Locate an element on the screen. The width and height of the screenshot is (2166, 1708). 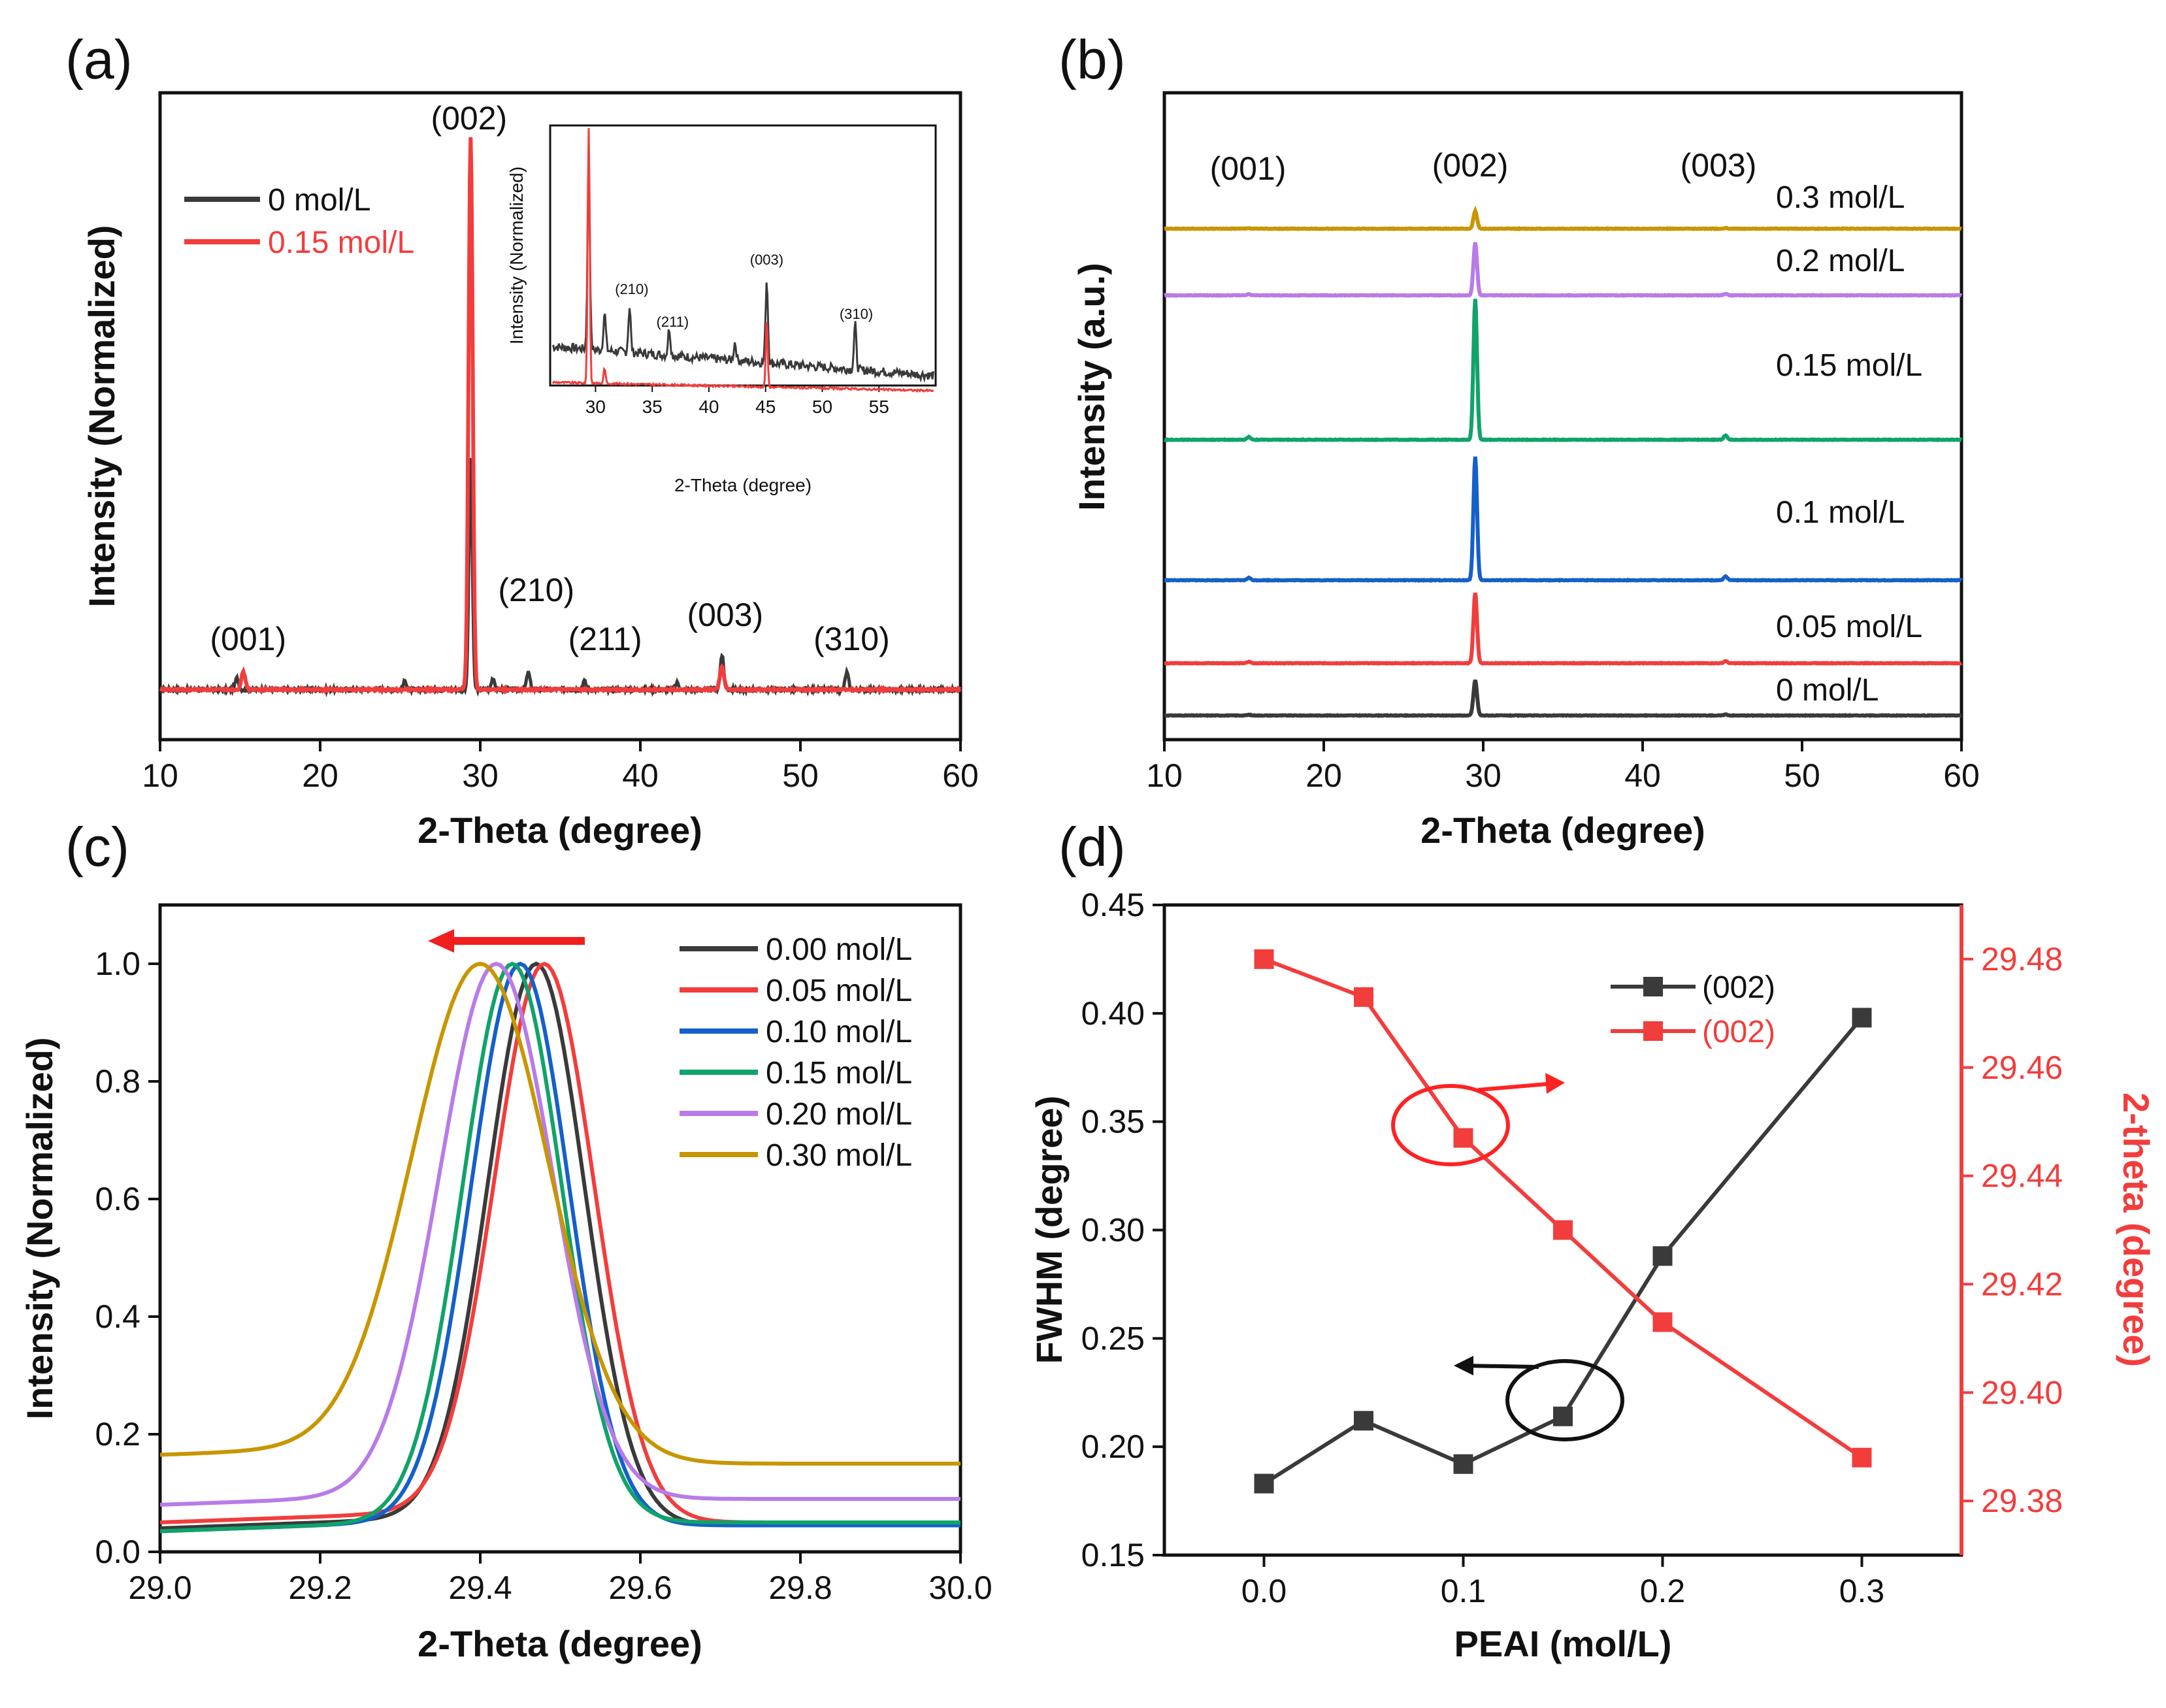
a-annotation-2: (210) is located at coordinates (536, 590).